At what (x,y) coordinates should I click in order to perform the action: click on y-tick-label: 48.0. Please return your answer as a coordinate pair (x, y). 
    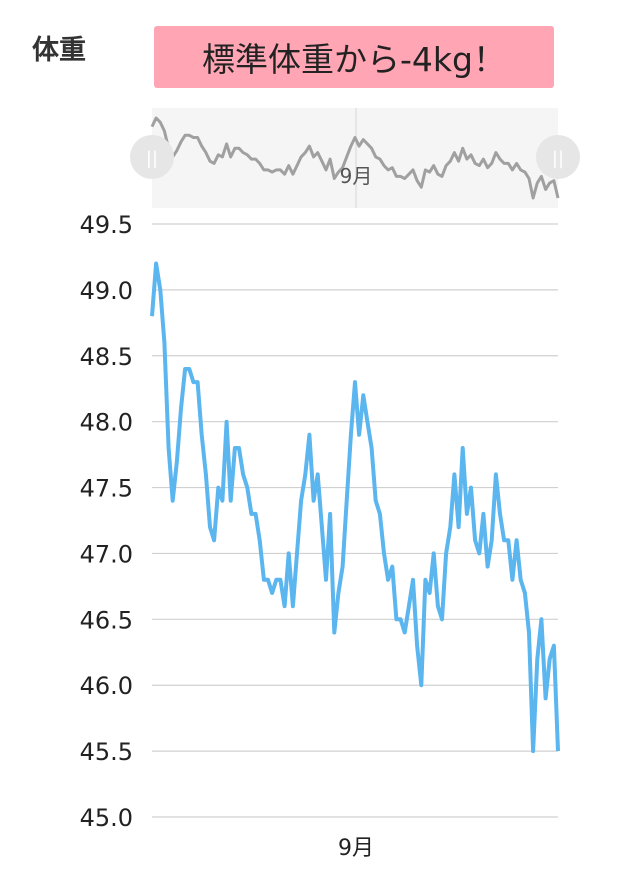
    Looking at the image, I should click on (106, 423).